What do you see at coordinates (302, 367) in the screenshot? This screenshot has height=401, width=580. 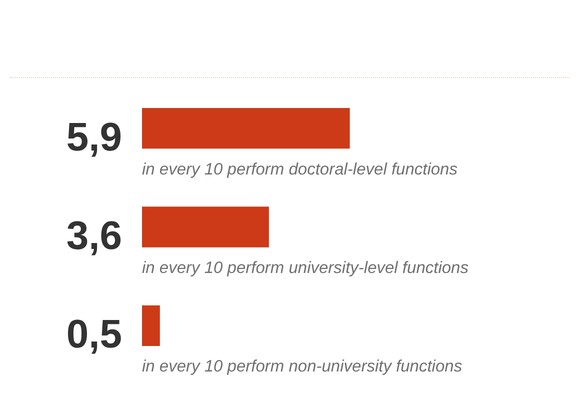 I see `y-tick-label: in every 10 perform non-university functions` at bounding box center [302, 367].